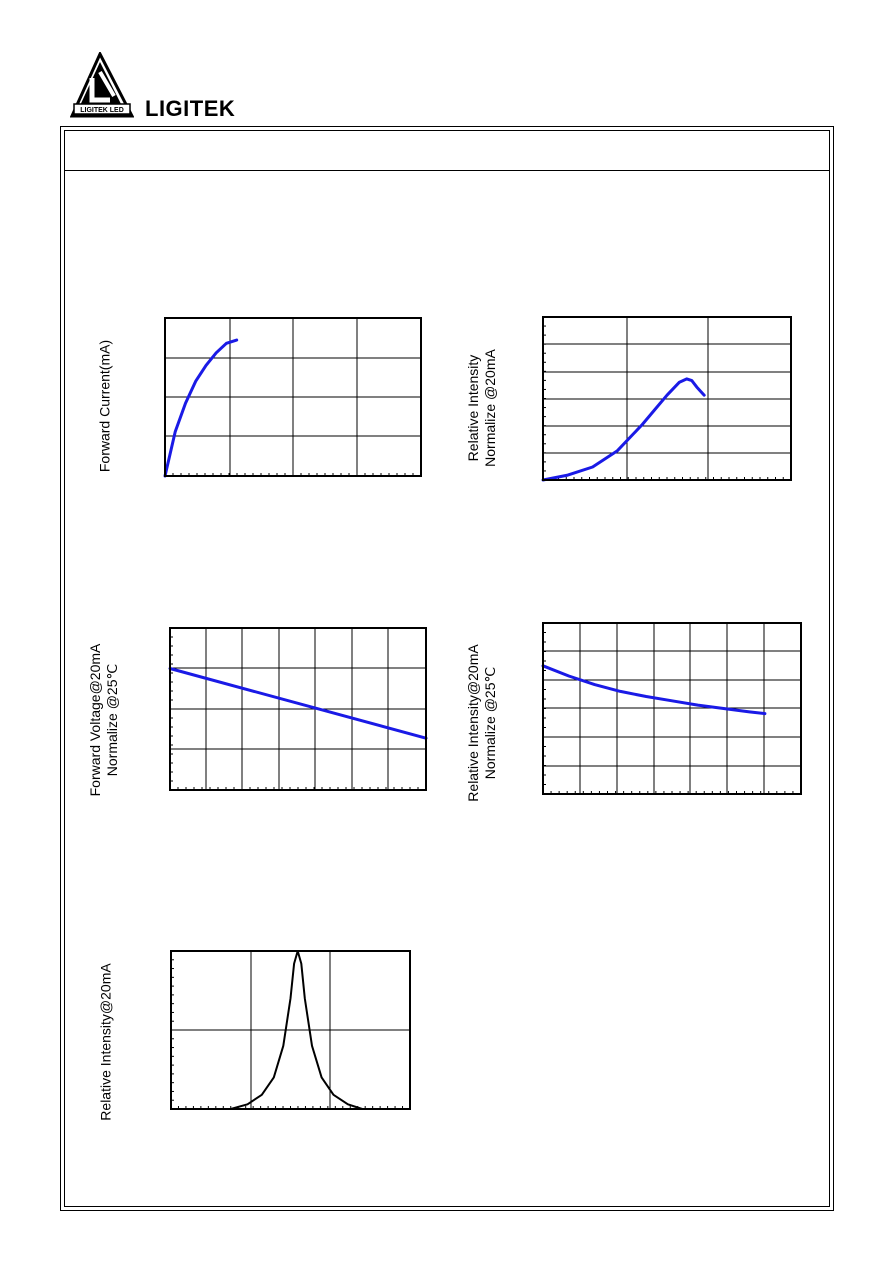  What do you see at coordinates (447, 150) in the screenshot?
I see `section-title-bar` at bounding box center [447, 150].